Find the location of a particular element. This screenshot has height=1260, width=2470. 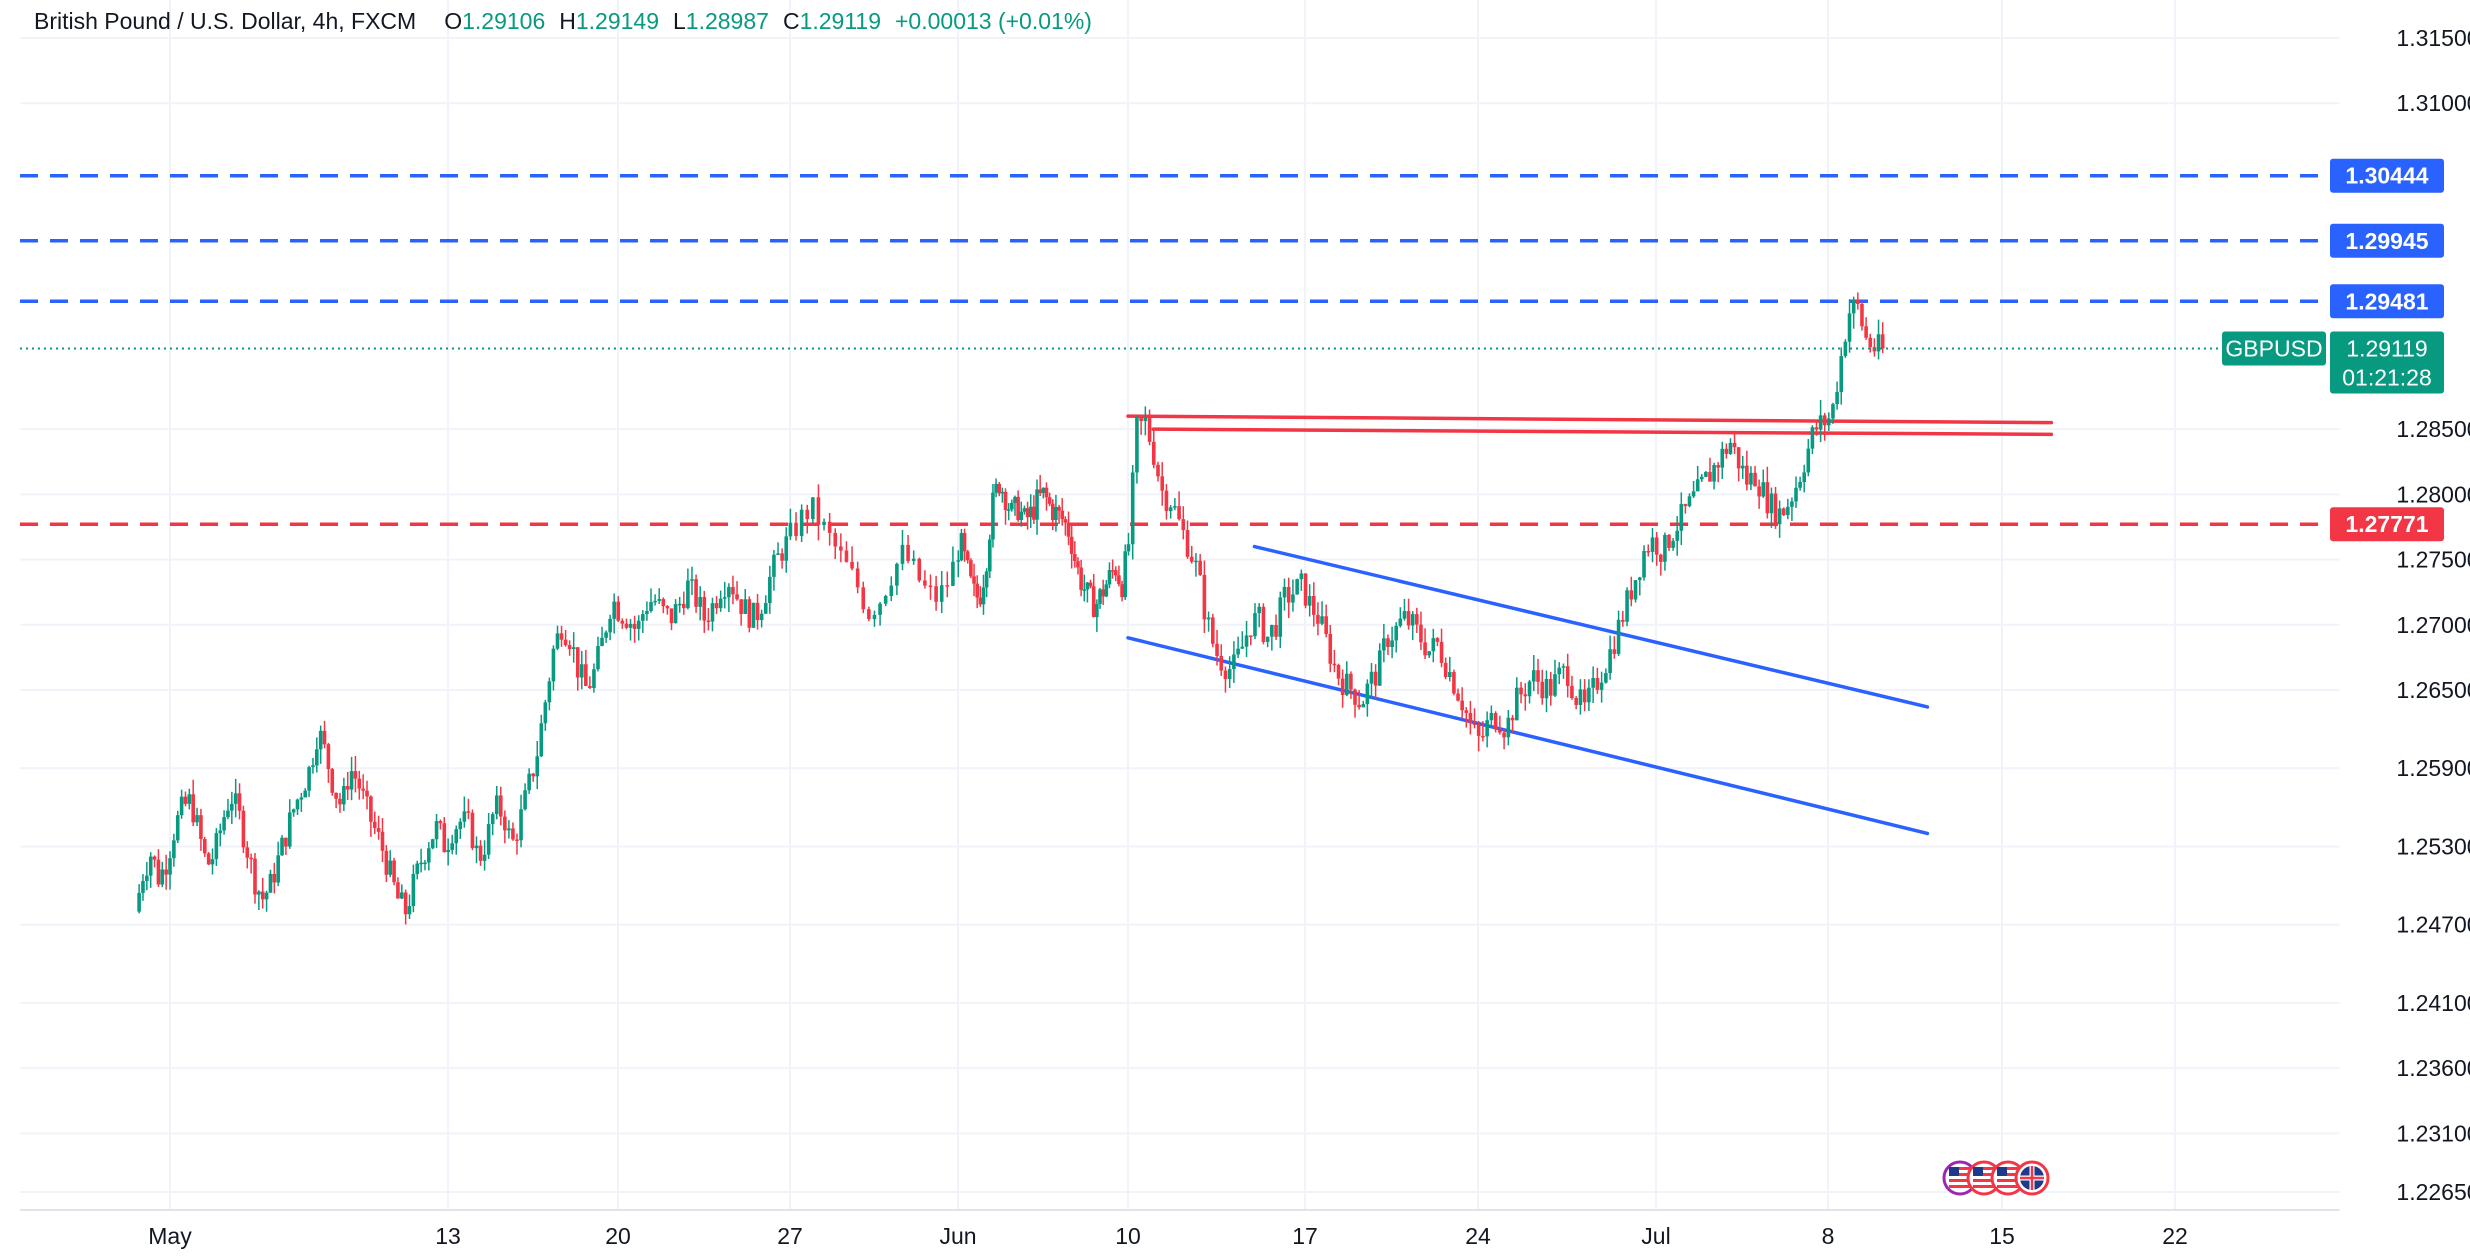

time-tick-label: May is located at coordinates (170, 1236).